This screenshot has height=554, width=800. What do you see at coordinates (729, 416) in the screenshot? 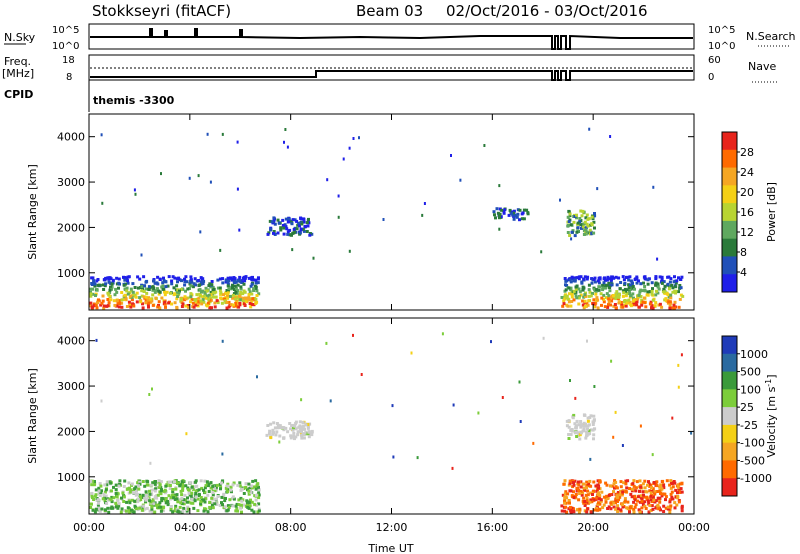
I see `colorbar-frame` at bounding box center [729, 416].